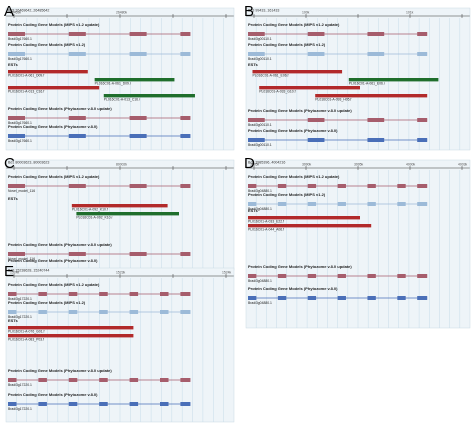 This screenshot has width=474, height=426. What do you see at coordinates (90, 209) in the screenshot?
I see `feature-label: PL016C01-A-092_K10.f` at bounding box center [90, 209].